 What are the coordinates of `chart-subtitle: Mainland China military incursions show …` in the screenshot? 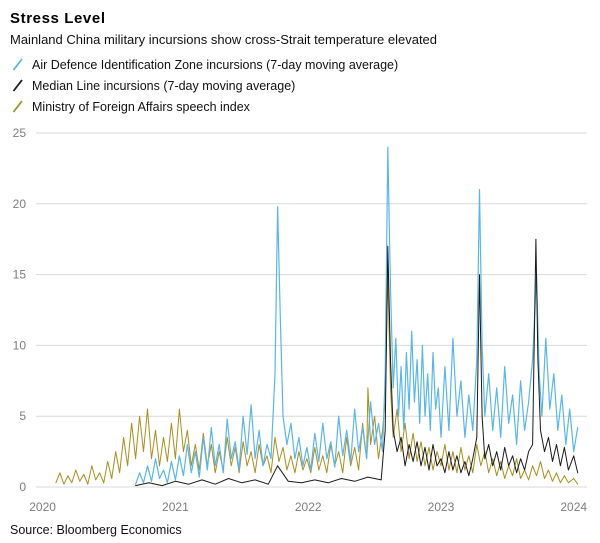 It's located at (224, 39).